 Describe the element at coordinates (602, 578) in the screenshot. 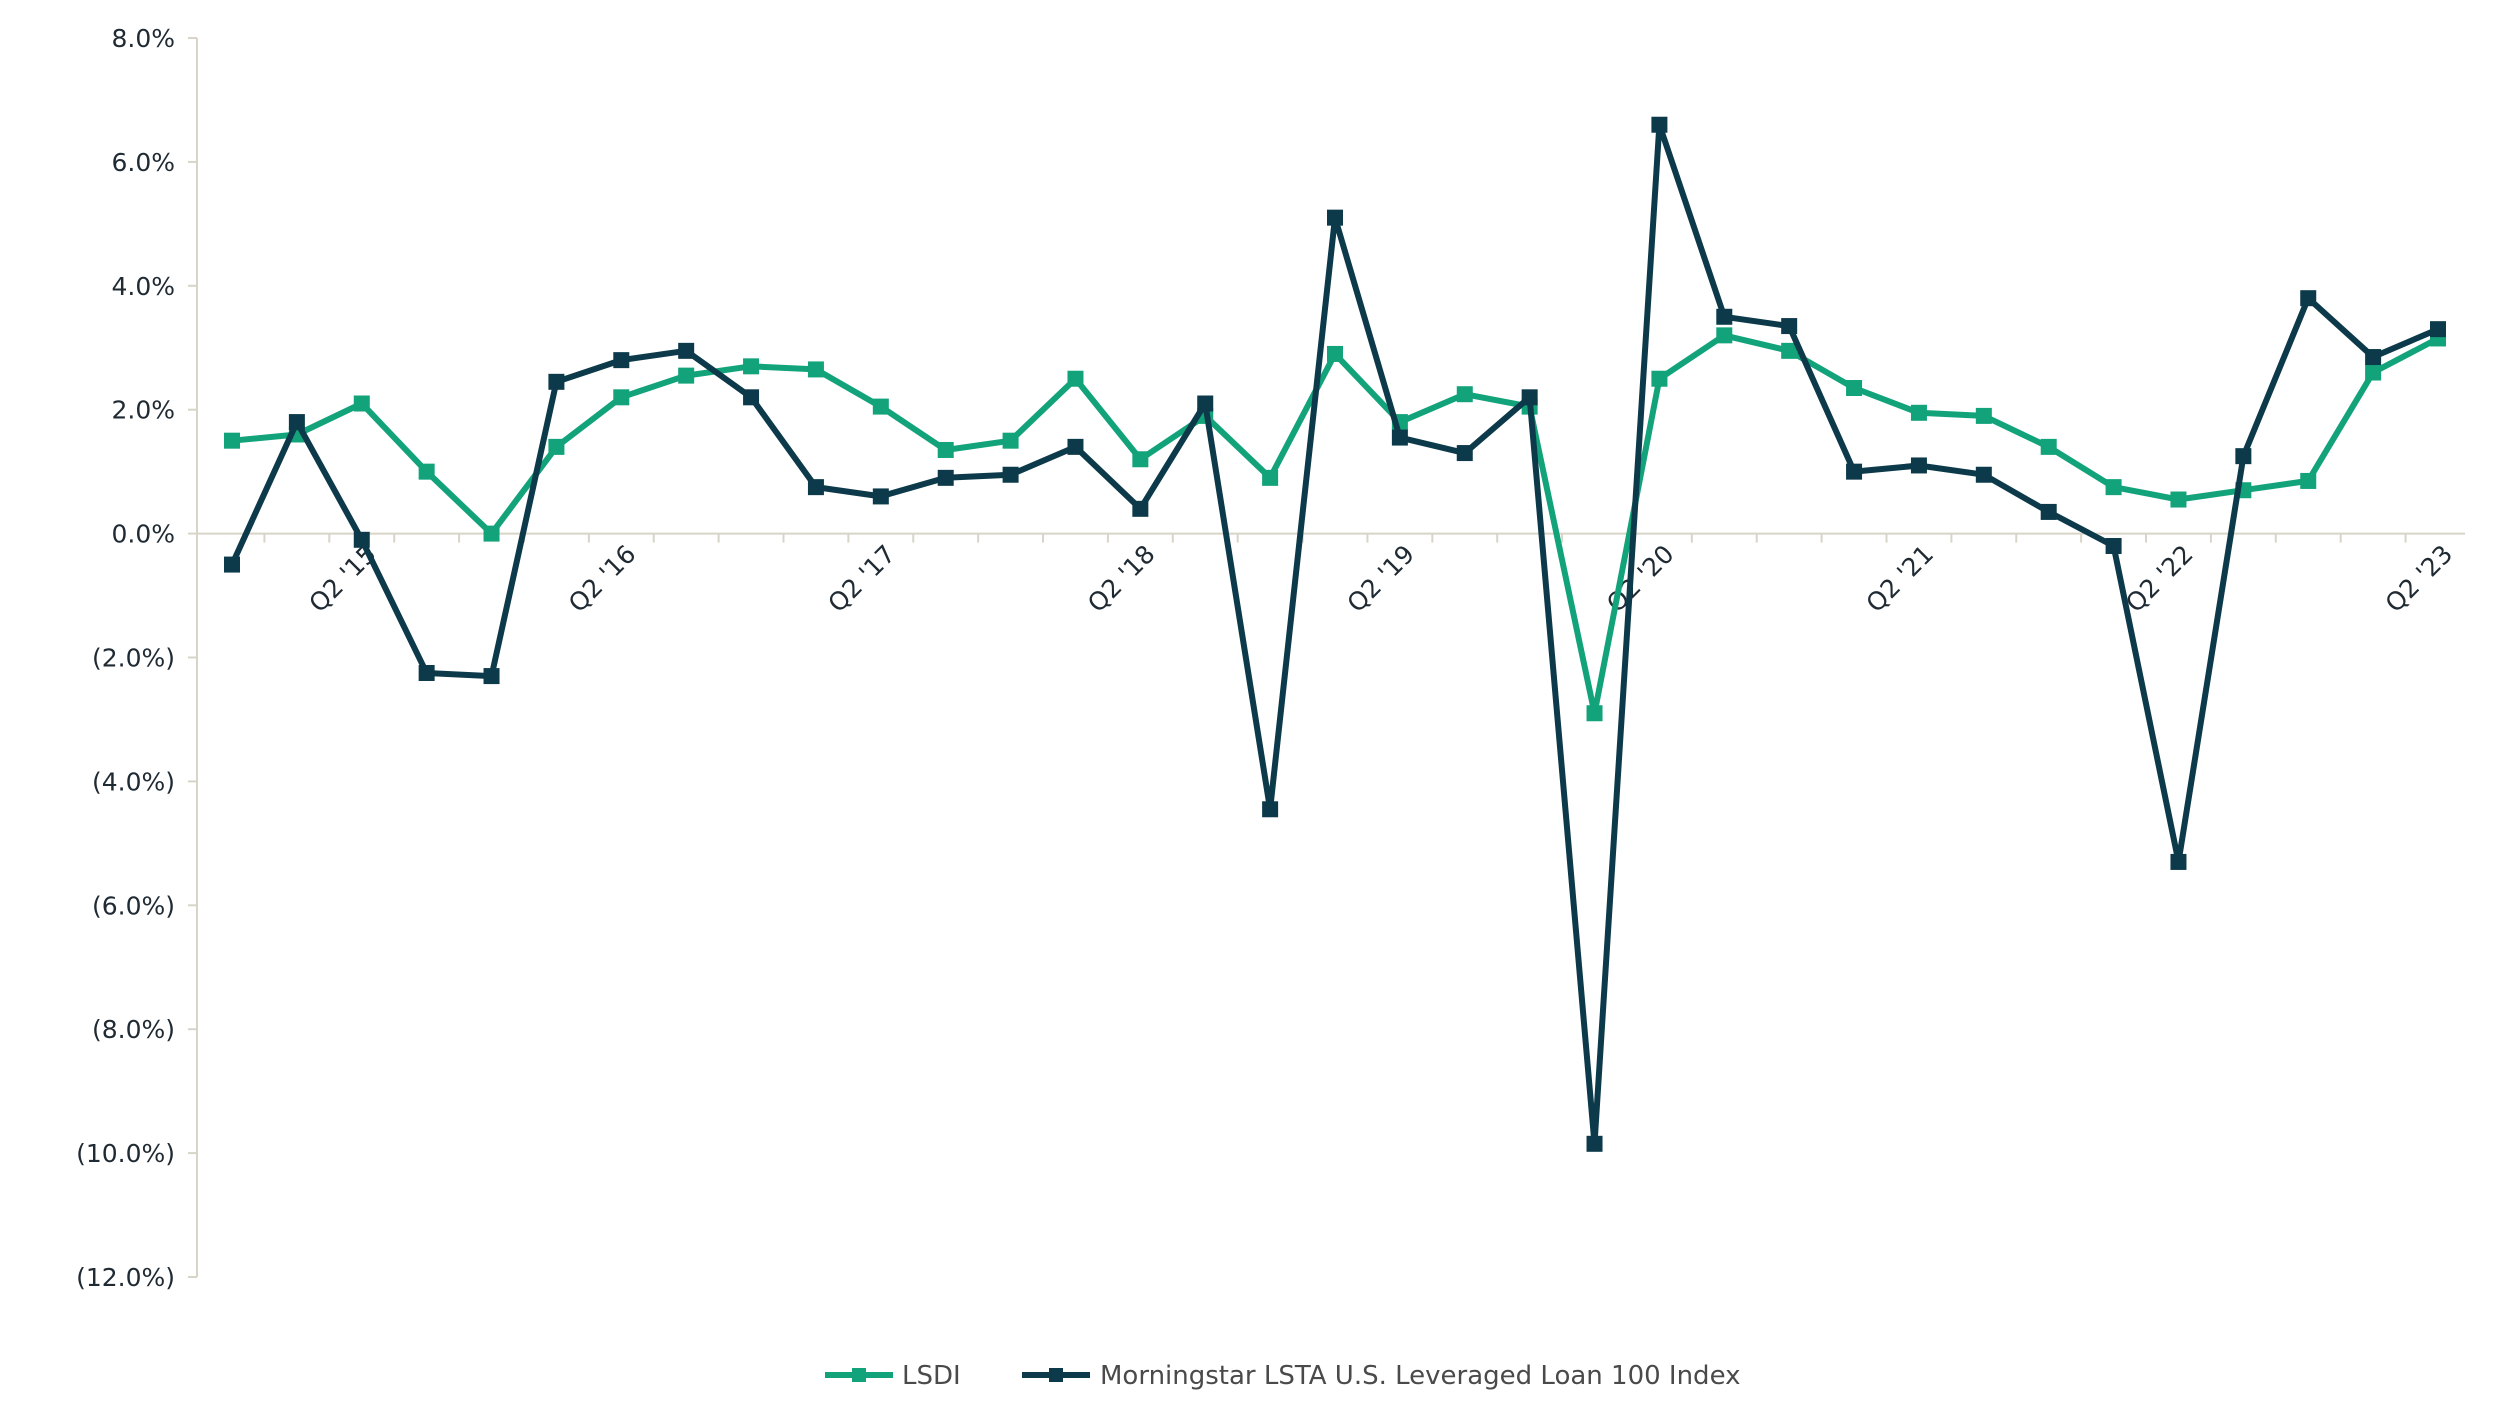

I see `x-tick-label: Q2 '16` at that location.